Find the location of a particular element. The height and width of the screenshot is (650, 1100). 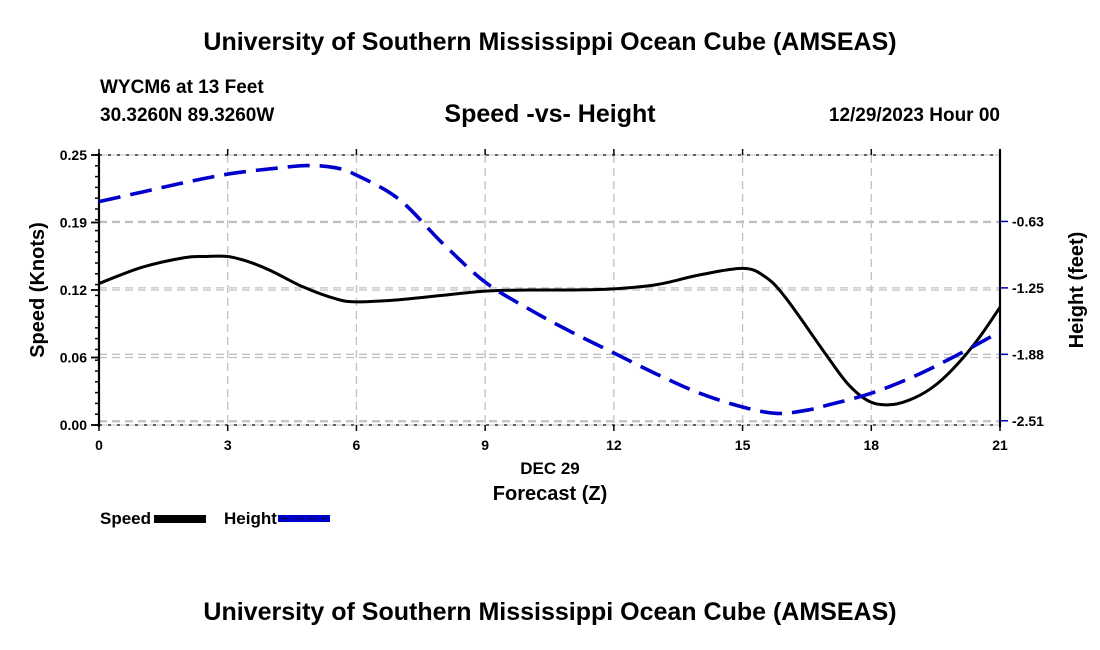

x-tick-label: 3 is located at coordinates (228, 445).